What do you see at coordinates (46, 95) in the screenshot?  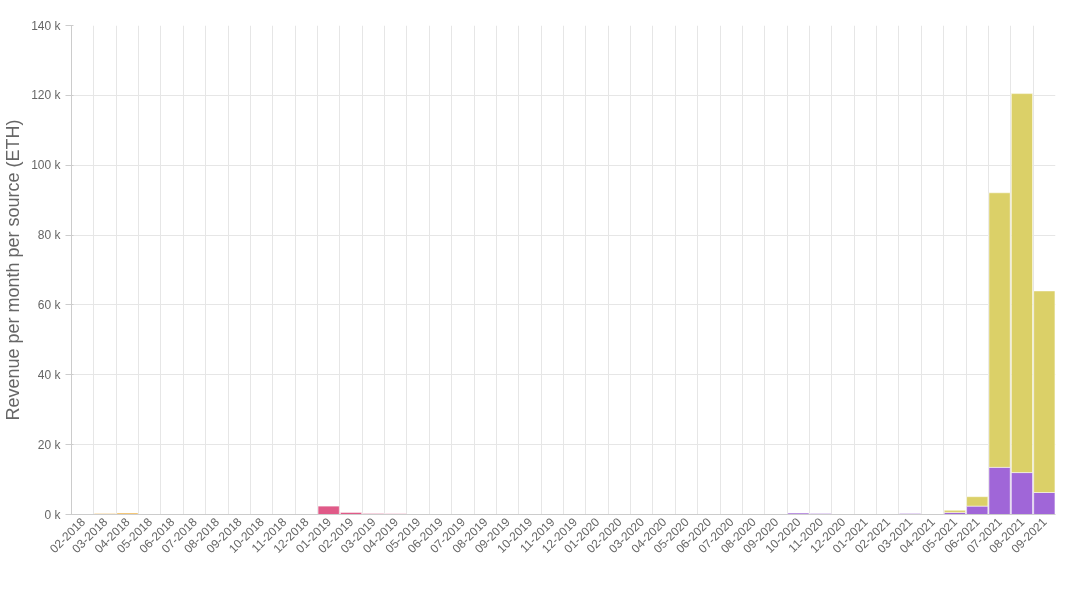 I see `y-tick-label: 120 k` at bounding box center [46, 95].